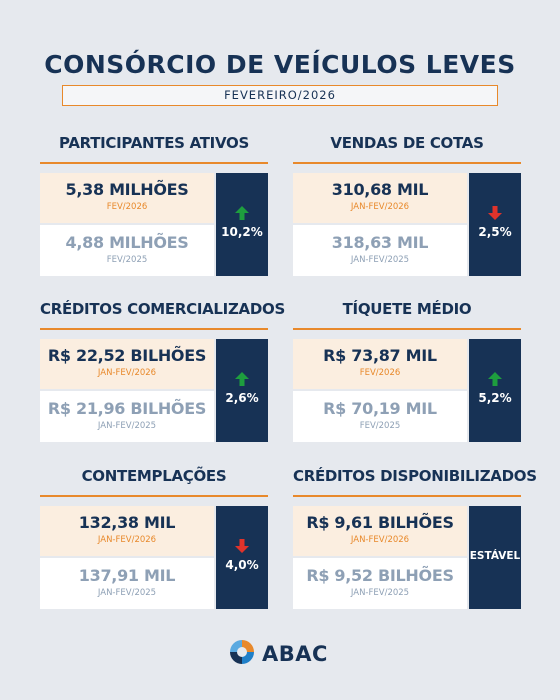 The image size is (560, 700). I want to click on abac-logo-icon, so click(242, 652).